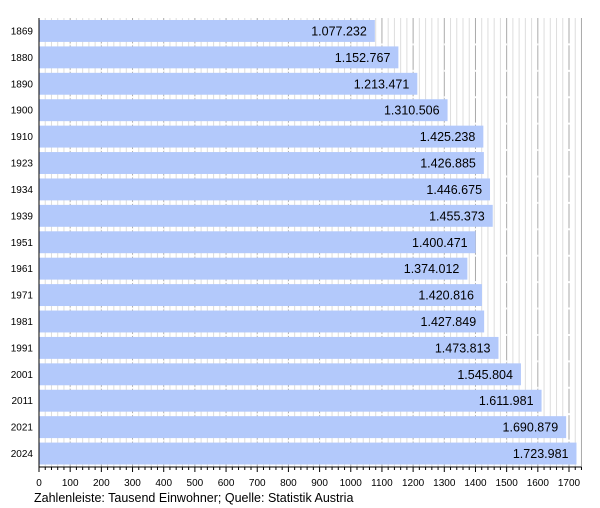  Describe the element at coordinates (22, 348) in the screenshot. I see `category-label: 1991` at that location.